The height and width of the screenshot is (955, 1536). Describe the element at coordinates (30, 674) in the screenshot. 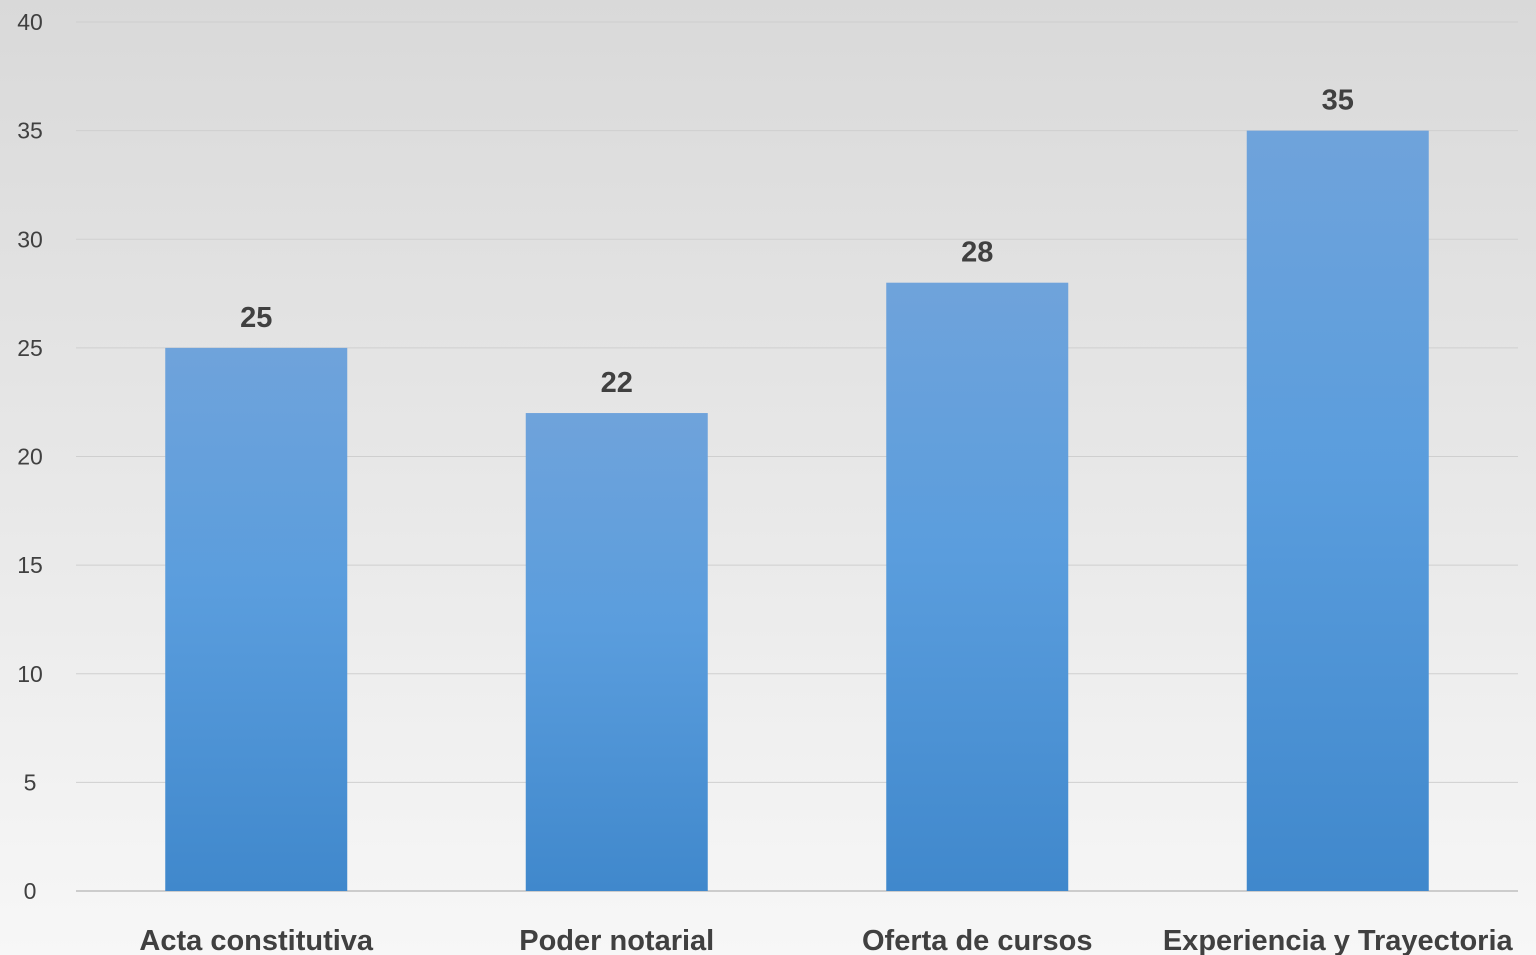

I see `y-tick-label: 10` at that location.